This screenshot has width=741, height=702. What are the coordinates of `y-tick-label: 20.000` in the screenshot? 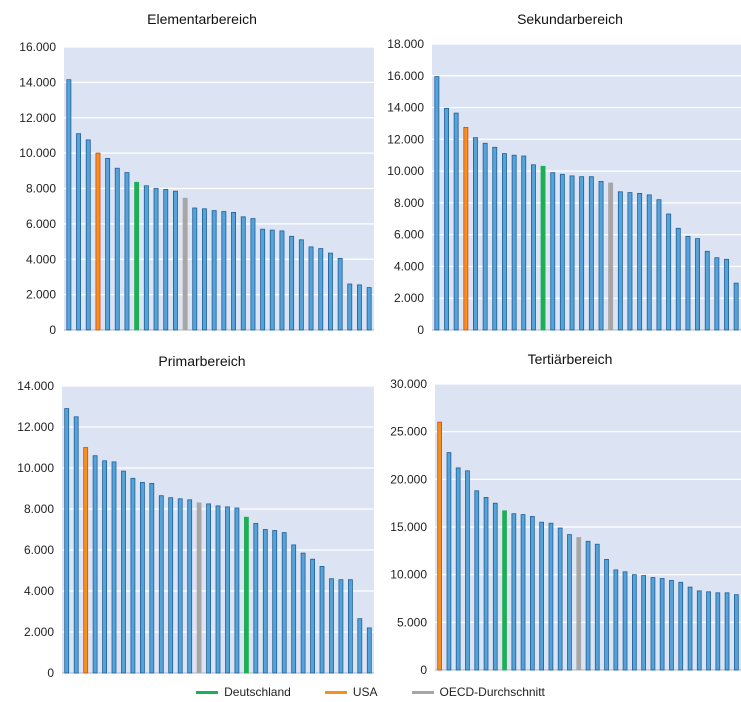 It's located at (408, 479).